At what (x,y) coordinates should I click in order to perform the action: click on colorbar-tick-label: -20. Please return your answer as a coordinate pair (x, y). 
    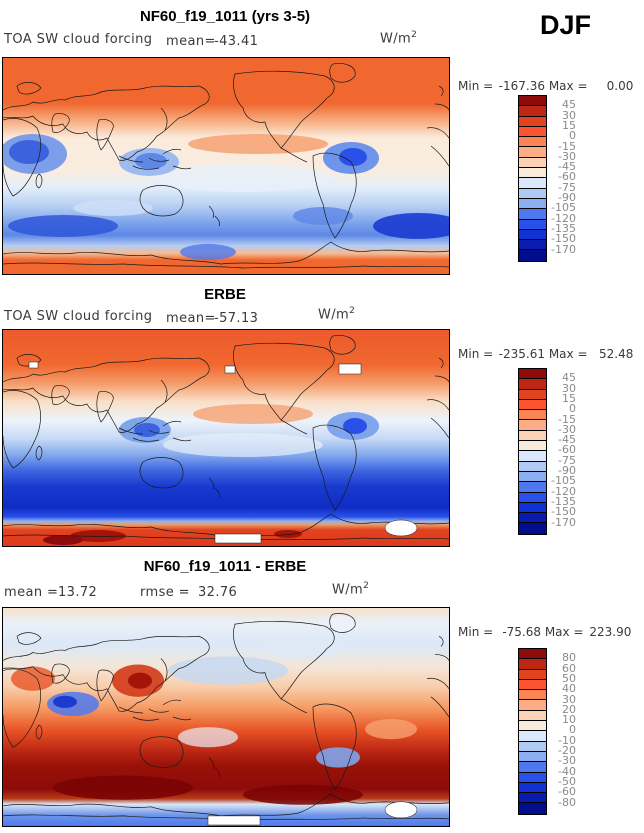
    Looking at the image, I should click on (567, 751).